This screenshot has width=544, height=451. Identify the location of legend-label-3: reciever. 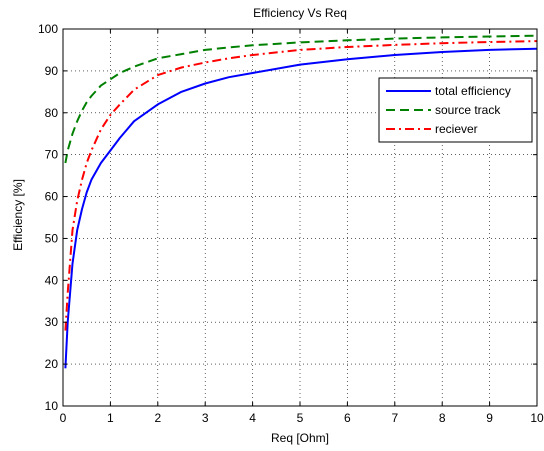
(456, 129).